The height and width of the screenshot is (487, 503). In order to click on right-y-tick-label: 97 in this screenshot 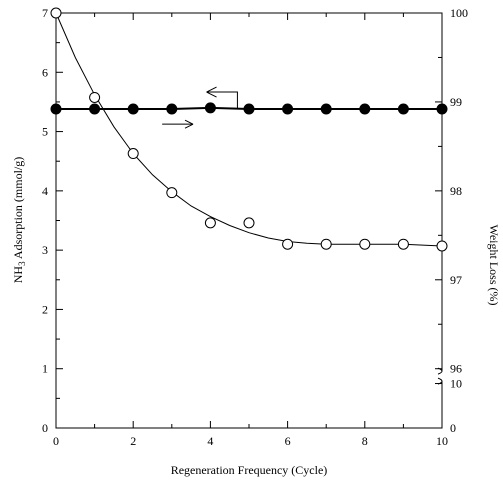, I will do `click(456, 280)`.